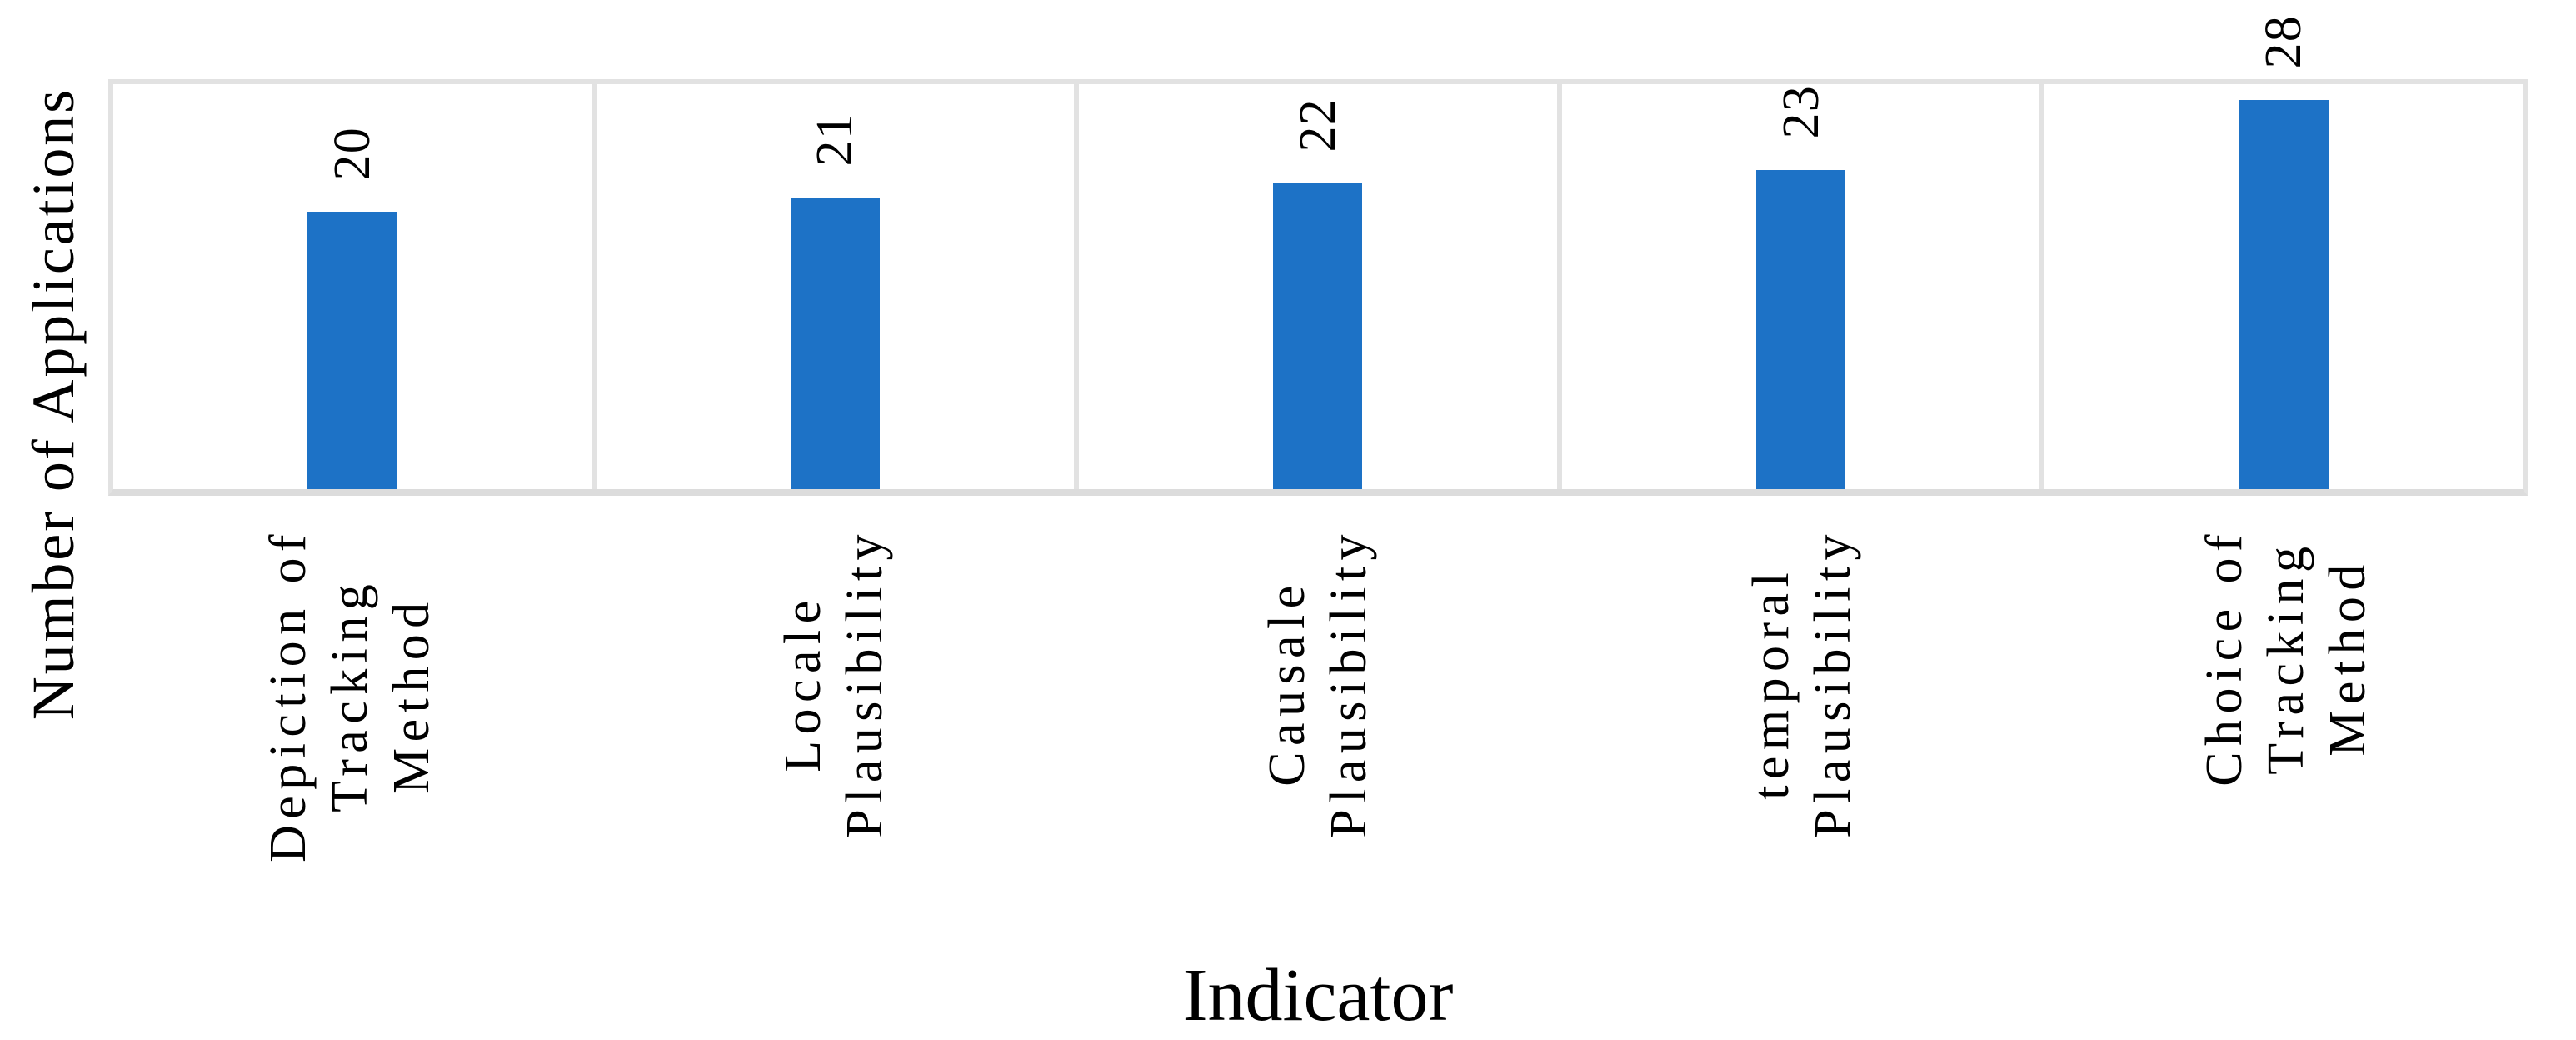  What do you see at coordinates (1317, 683) in the screenshot?
I see `category-label: Causale Plausibility` at bounding box center [1317, 683].